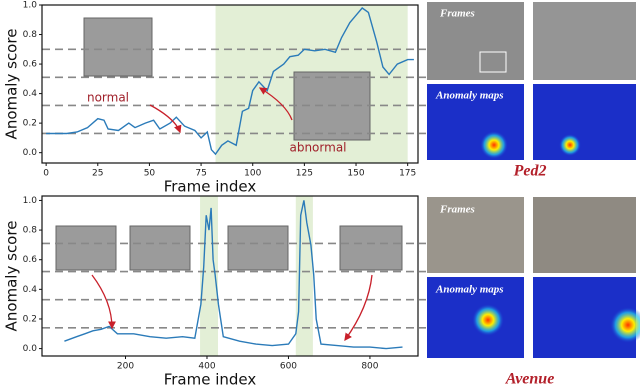 The width and height of the screenshot is (640, 390). What do you see at coordinates (206, 367) in the screenshot?
I see `x-tick-label: 400` at bounding box center [206, 367].